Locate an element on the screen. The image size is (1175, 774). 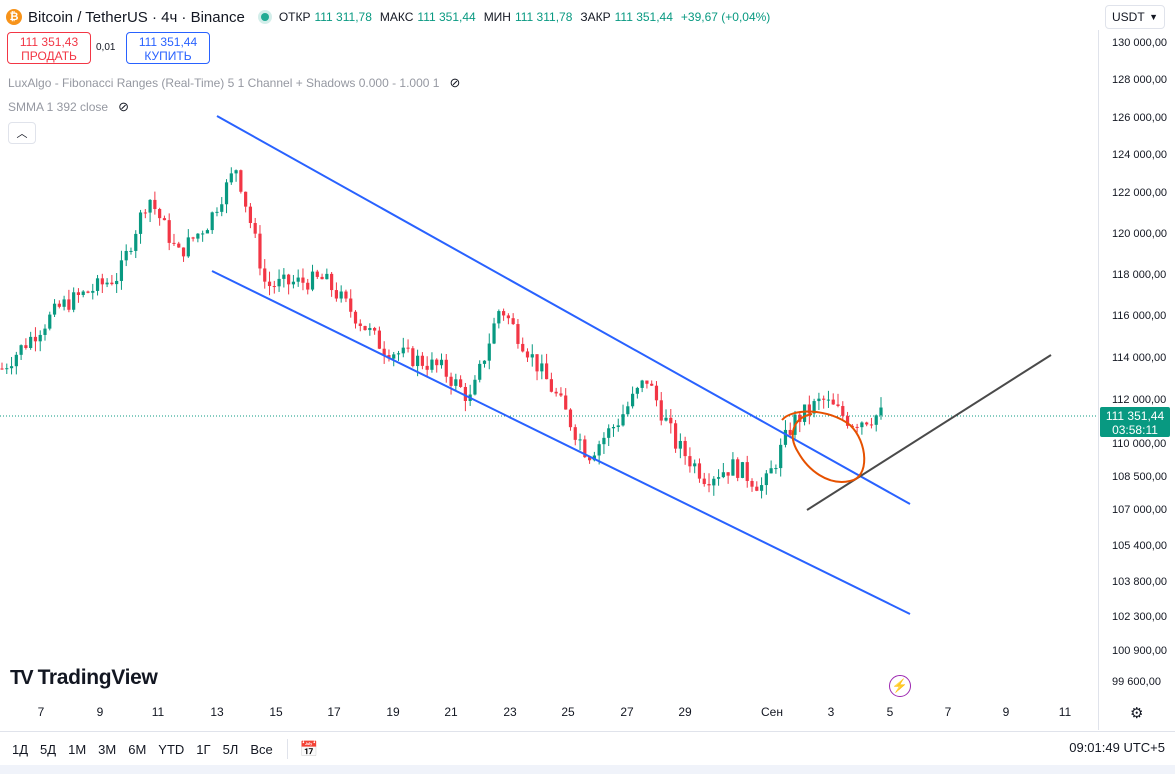
calendar-goto-icon: 📅 is located at coordinates (309, 749).